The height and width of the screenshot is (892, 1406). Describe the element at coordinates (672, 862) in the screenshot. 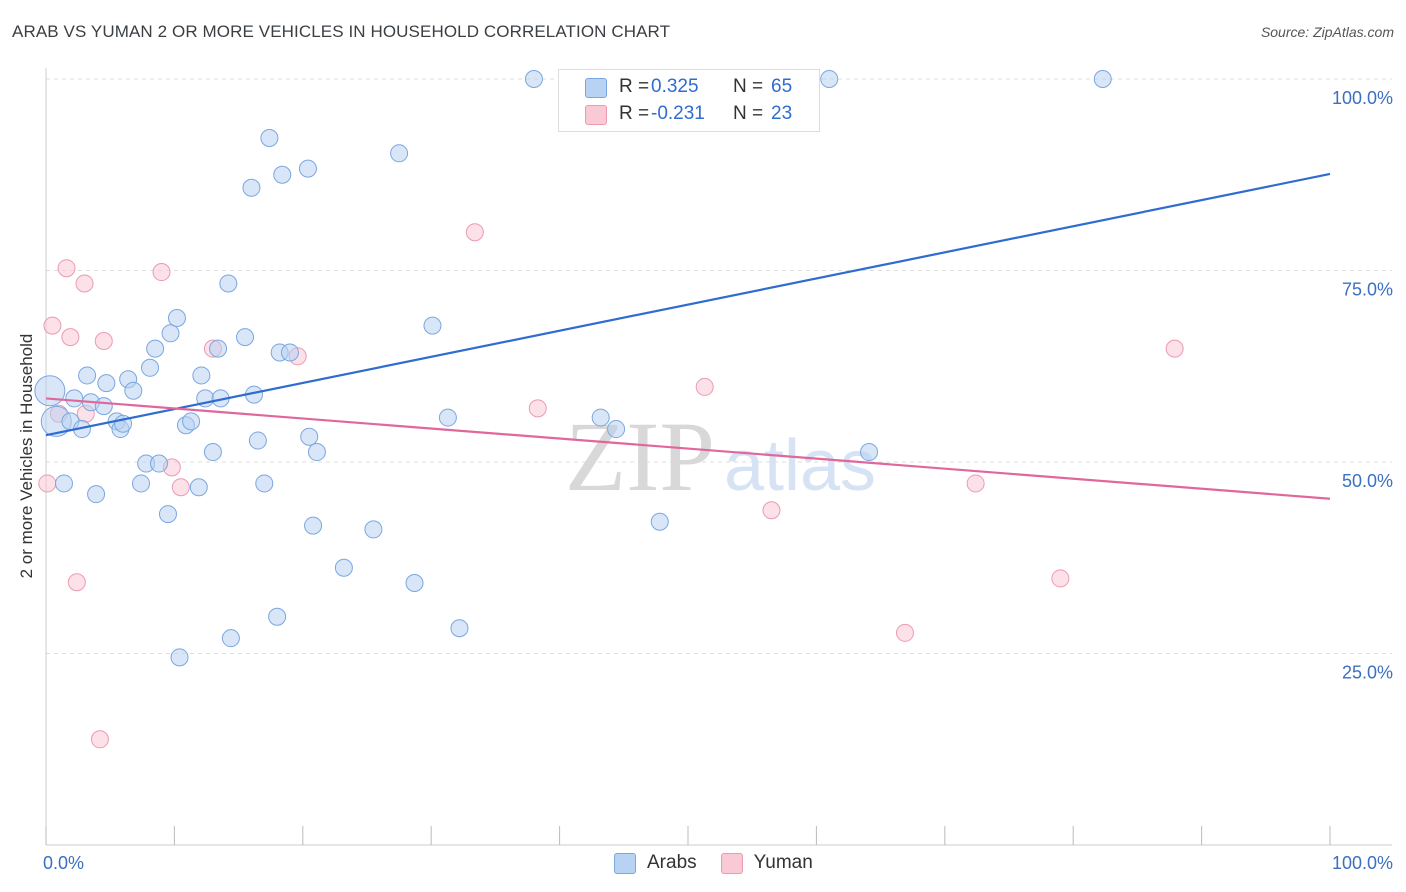

I see `legend-label-arabs: Arabs` at that location.